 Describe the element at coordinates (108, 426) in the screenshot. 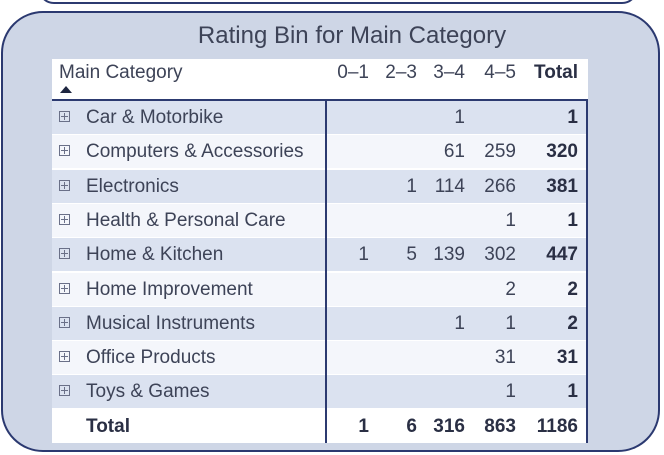

I see `grand-total-label: Total` at that location.